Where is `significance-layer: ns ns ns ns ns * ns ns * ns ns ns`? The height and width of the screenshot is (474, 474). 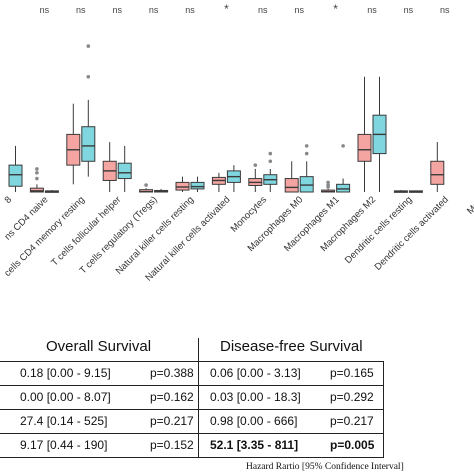
significance-layer: ns ns ns ns ns * ns ns * ns ns ns is located at coordinates (245, 9).